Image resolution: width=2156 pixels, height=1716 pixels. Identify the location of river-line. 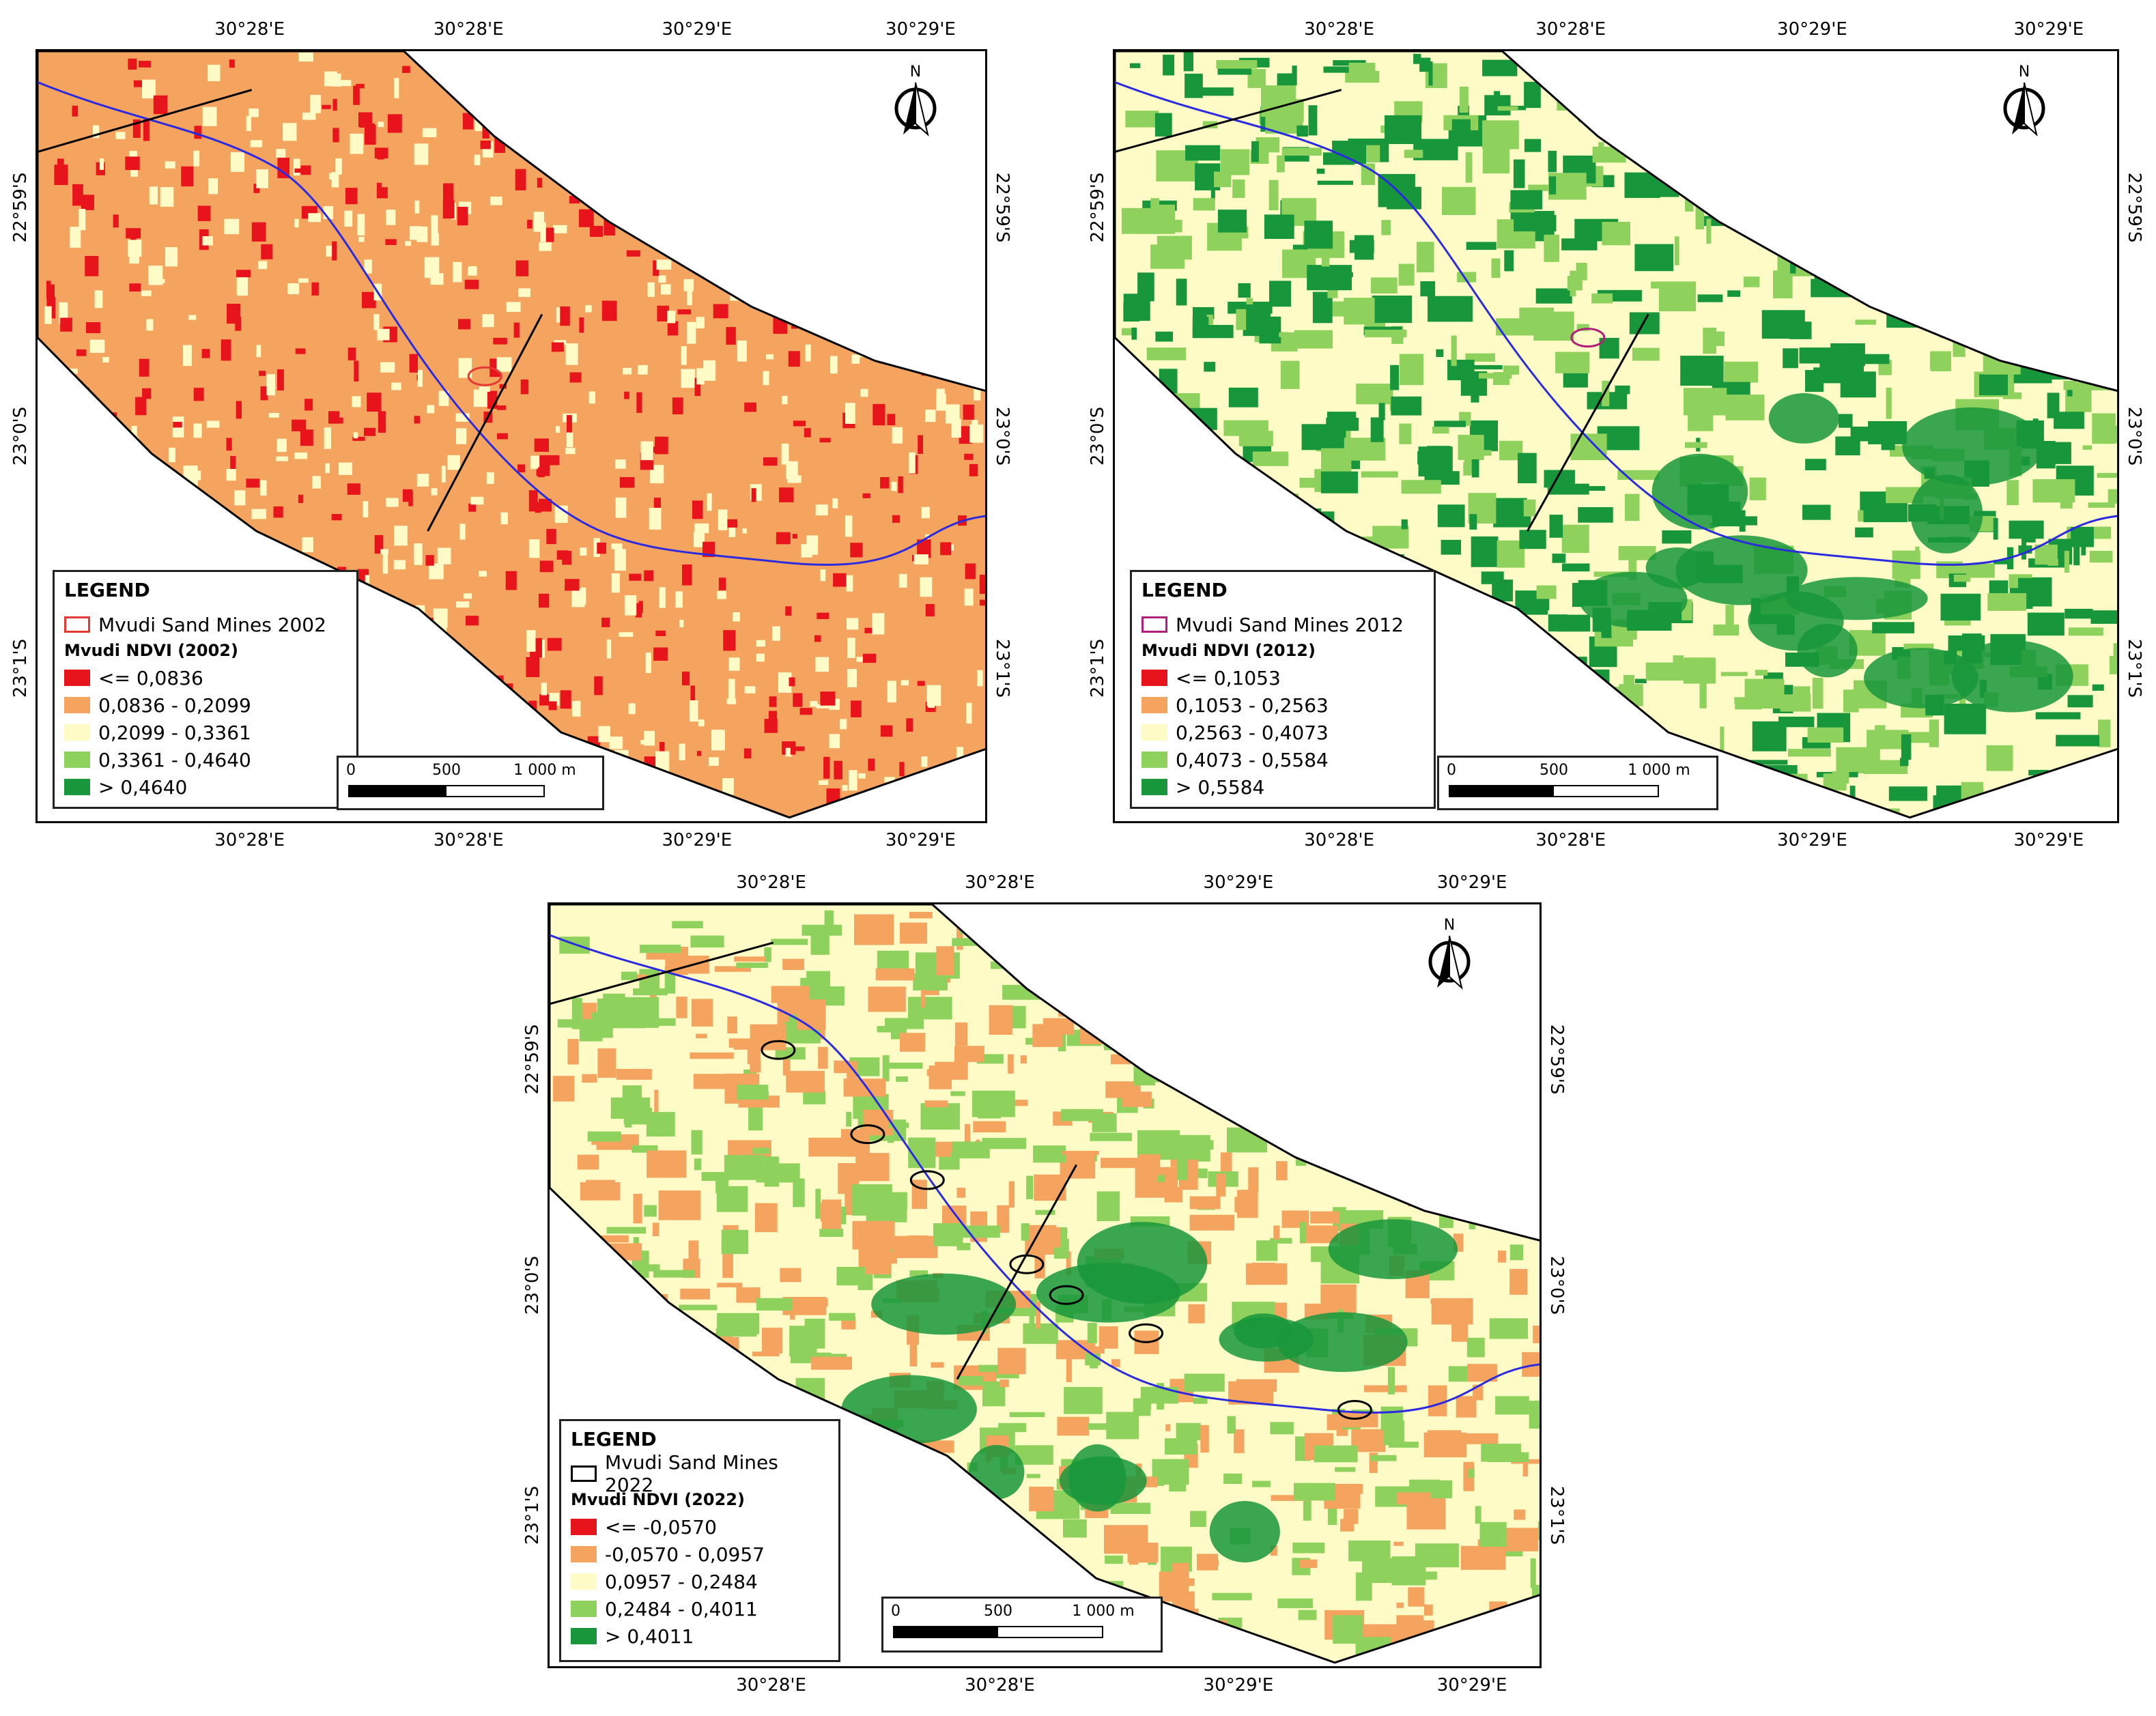
(512, 323).